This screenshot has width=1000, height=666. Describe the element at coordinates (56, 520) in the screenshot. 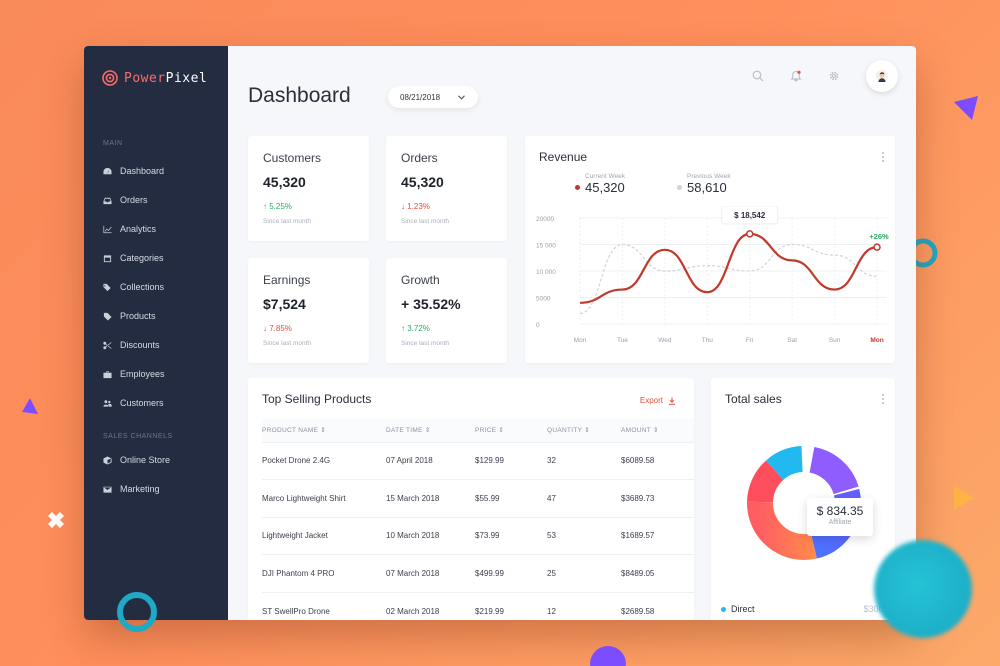

I see `cross-deco-icon` at that location.